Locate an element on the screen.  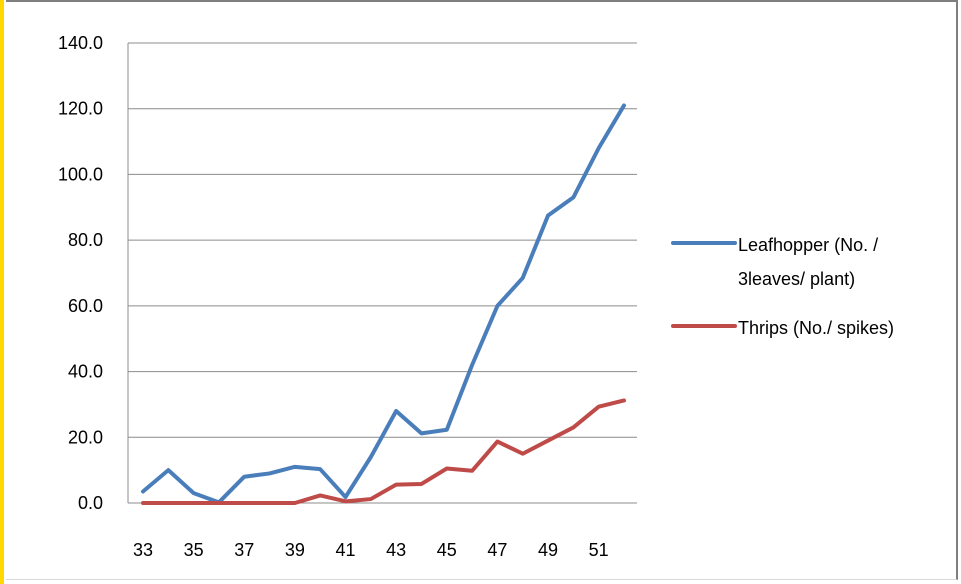
x-tick-label: 33 is located at coordinates (143, 550).